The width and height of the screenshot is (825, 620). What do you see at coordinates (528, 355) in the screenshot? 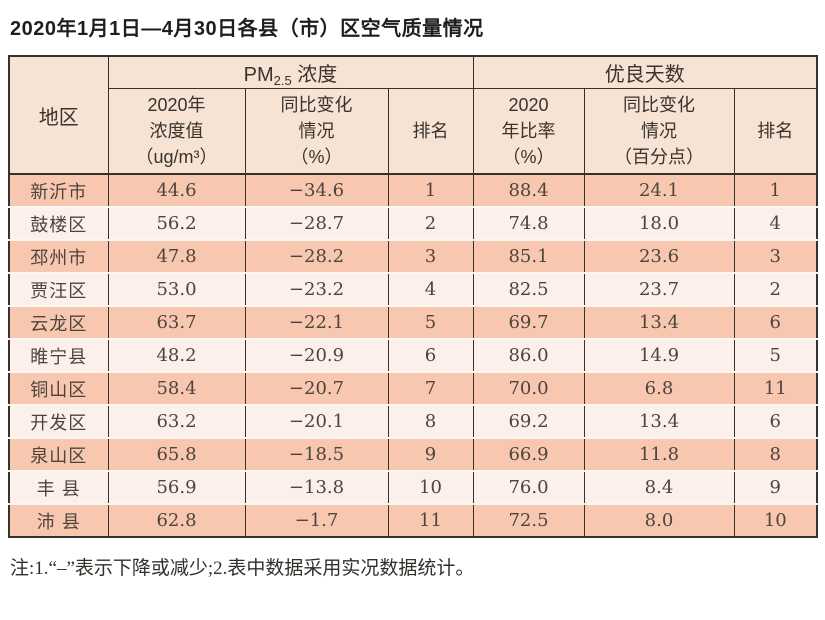
I see `cell-rate: 86.0` at bounding box center [528, 355].